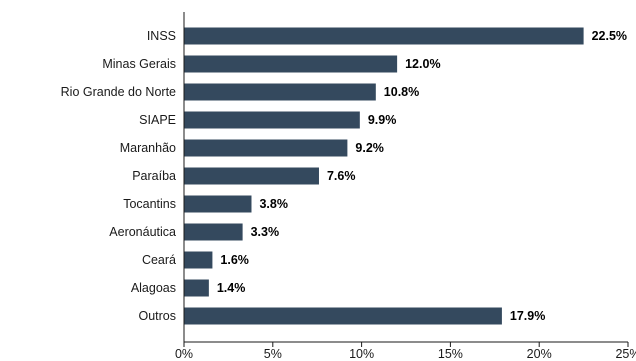 The height and width of the screenshot is (361, 636). I want to click on category-label-rio-grande-do-norte: Rio Grande do Norte, so click(118, 92).